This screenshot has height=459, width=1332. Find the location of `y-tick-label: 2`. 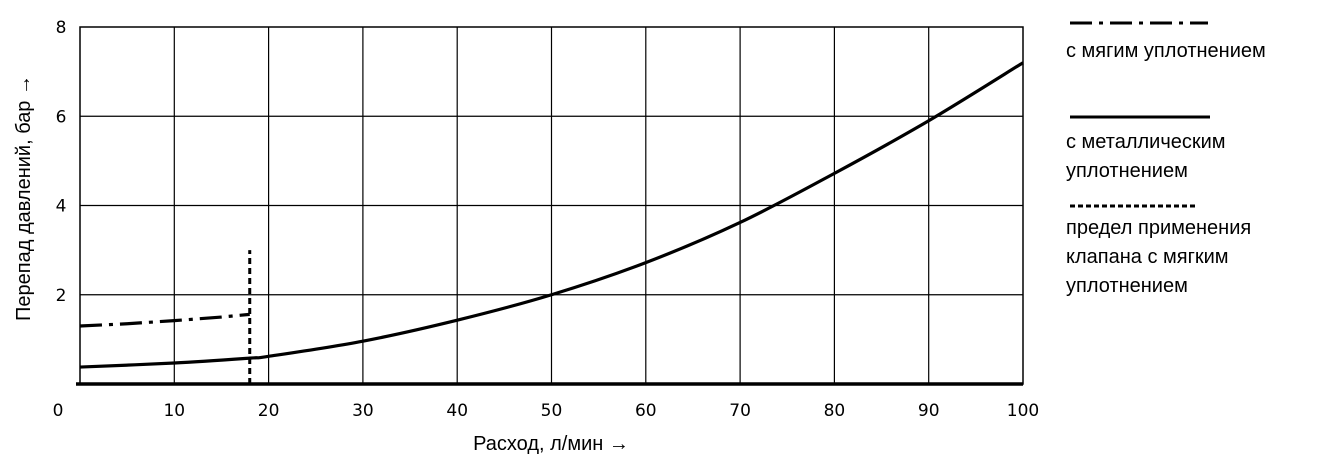

y-tick-label: 2 is located at coordinates (61, 296).